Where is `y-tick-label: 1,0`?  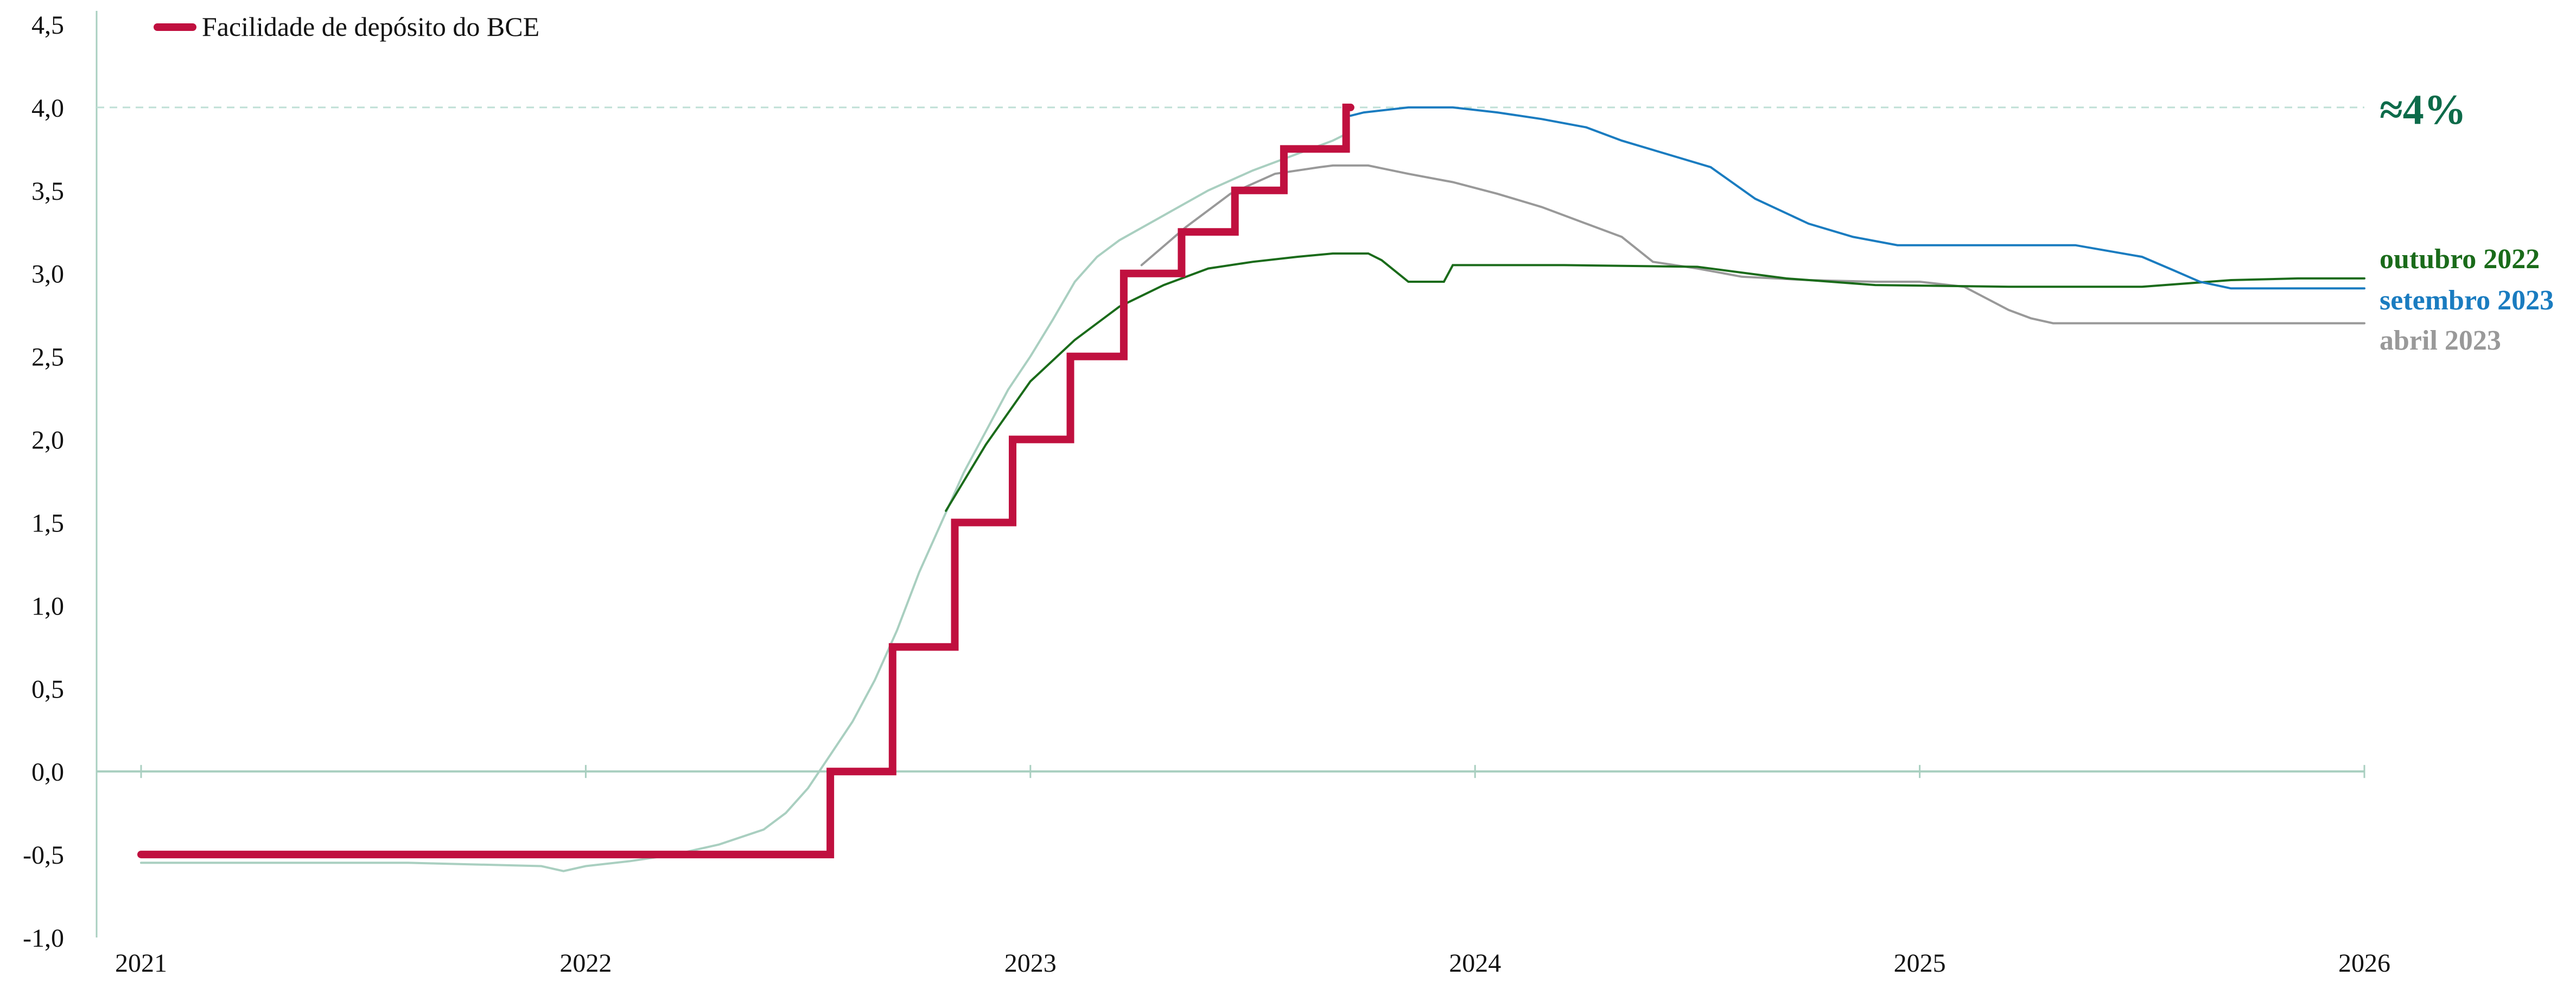 y-tick-label: 1,0 is located at coordinates (47, 606).